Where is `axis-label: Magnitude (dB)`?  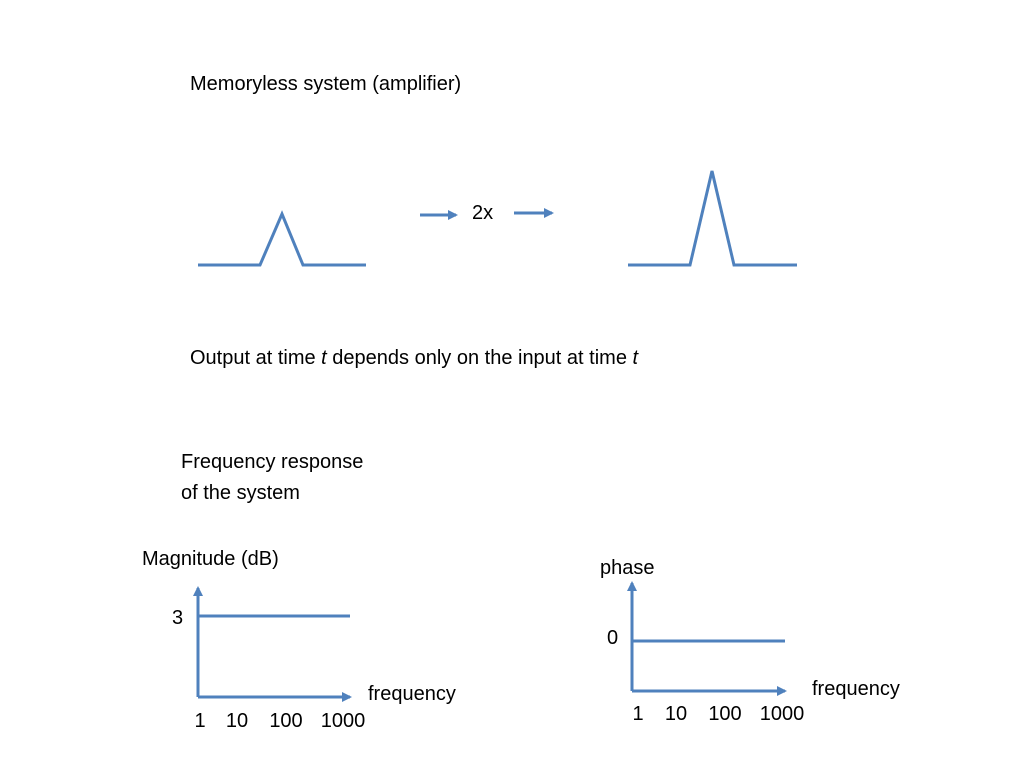
axis-label: Magnitude (dB) is located at coordinates (210, 559).